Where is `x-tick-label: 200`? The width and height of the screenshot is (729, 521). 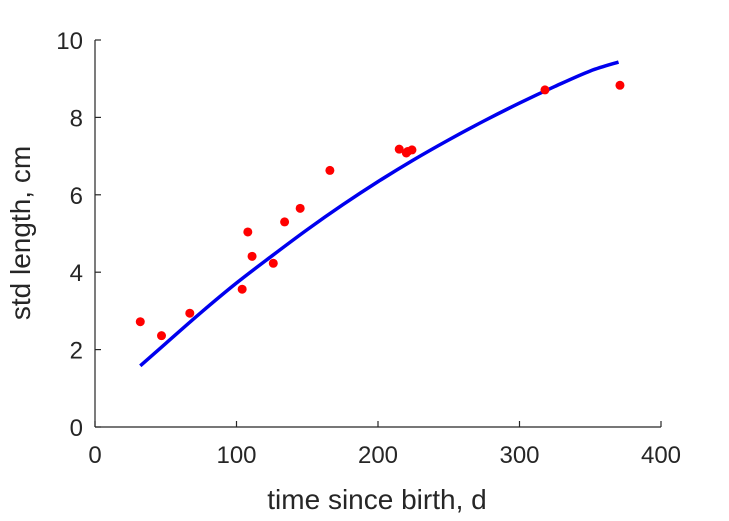
x-tick-label: 200 is located at coordinates (378, 455).